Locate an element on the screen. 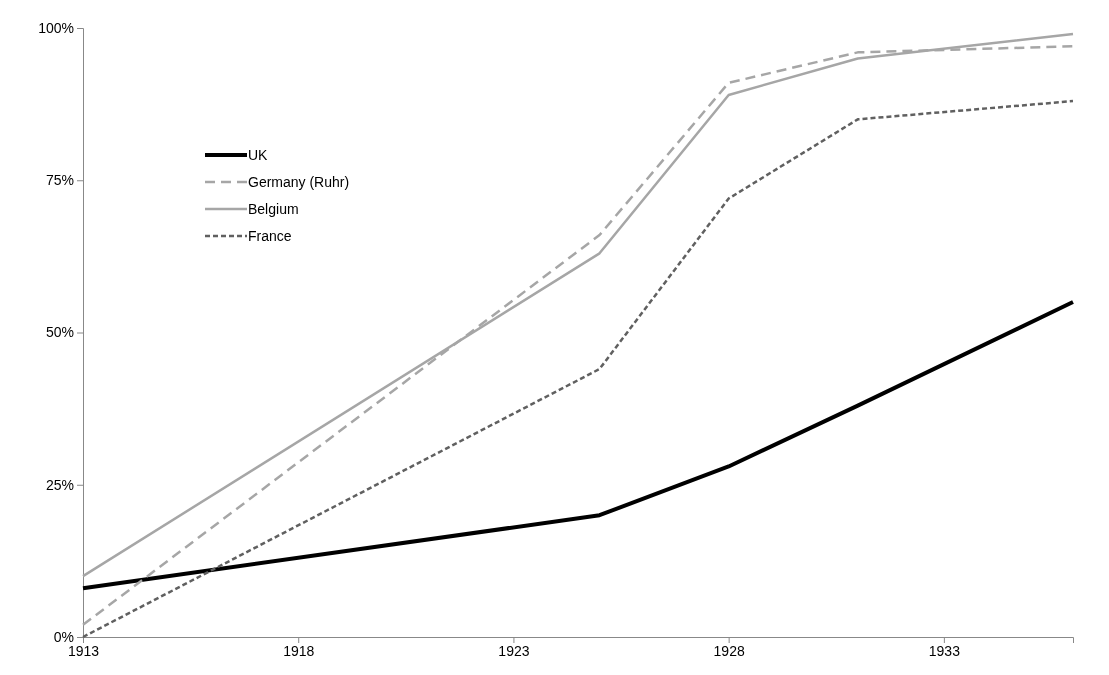 This screenshot has height=675, width=1109. y-tick-label: 75% is located at coordinates (59, 180).